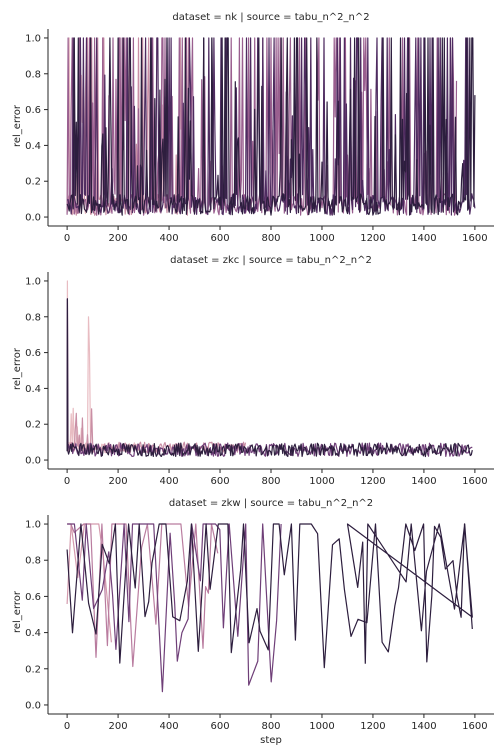 This screenshot has height=756, width=504. What do you see at coordinates (17, 611) in the screenshot?
I see `panel-zkw-ylabel: rel_error` at bounding box center [17, 611].